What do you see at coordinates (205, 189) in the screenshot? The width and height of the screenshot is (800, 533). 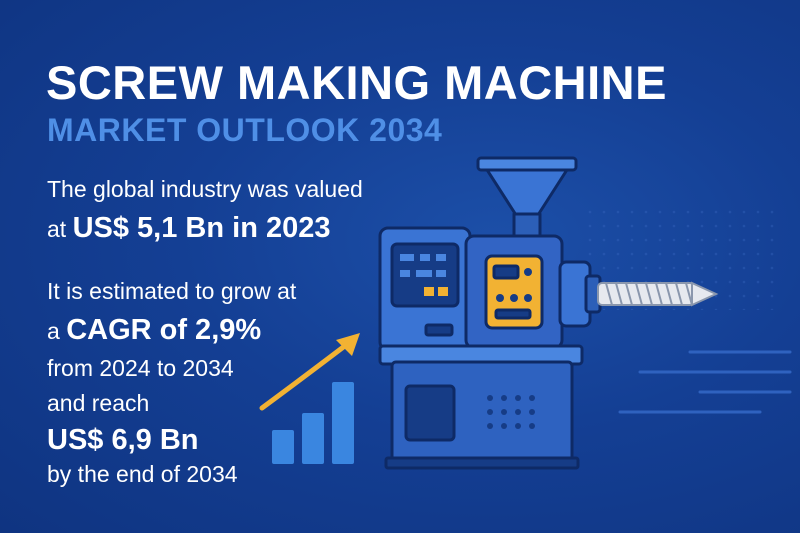 I see `valued-line: The global industry was valued` at bounding box center [205, 189].